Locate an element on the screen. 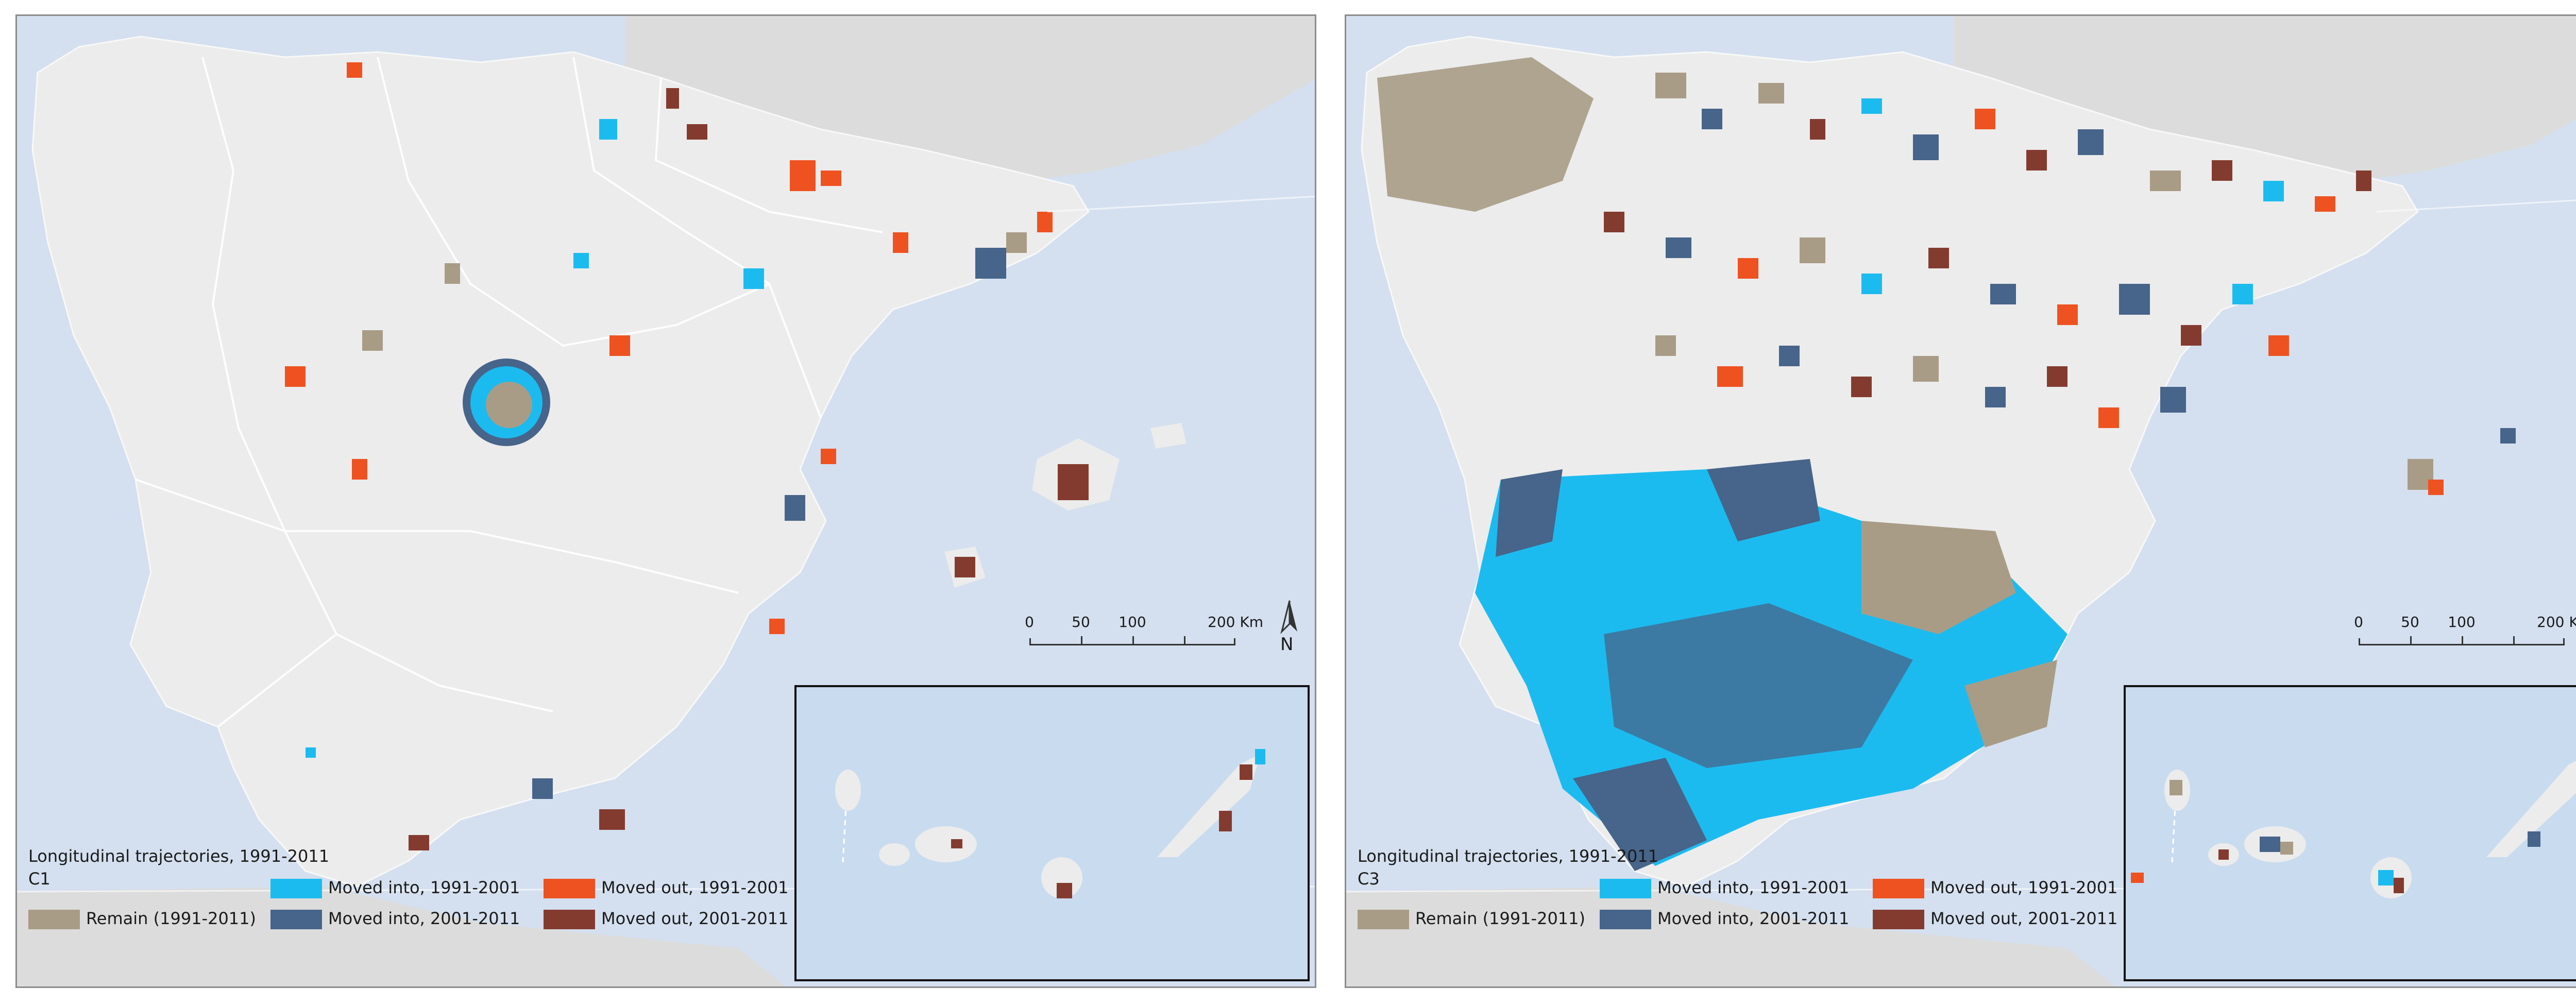 Image resolution: width=2576 pixels, height=1005 pixels. inset-canvas-c3 is located at coordinates (2351, 833).